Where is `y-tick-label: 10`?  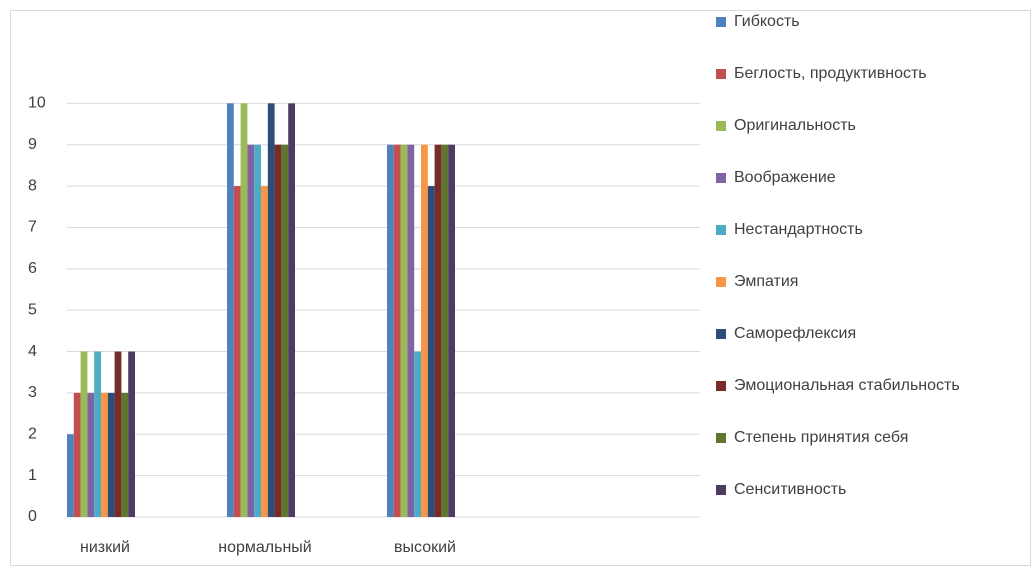 y-tick-label: 10 is located at coordinates (37, 103).